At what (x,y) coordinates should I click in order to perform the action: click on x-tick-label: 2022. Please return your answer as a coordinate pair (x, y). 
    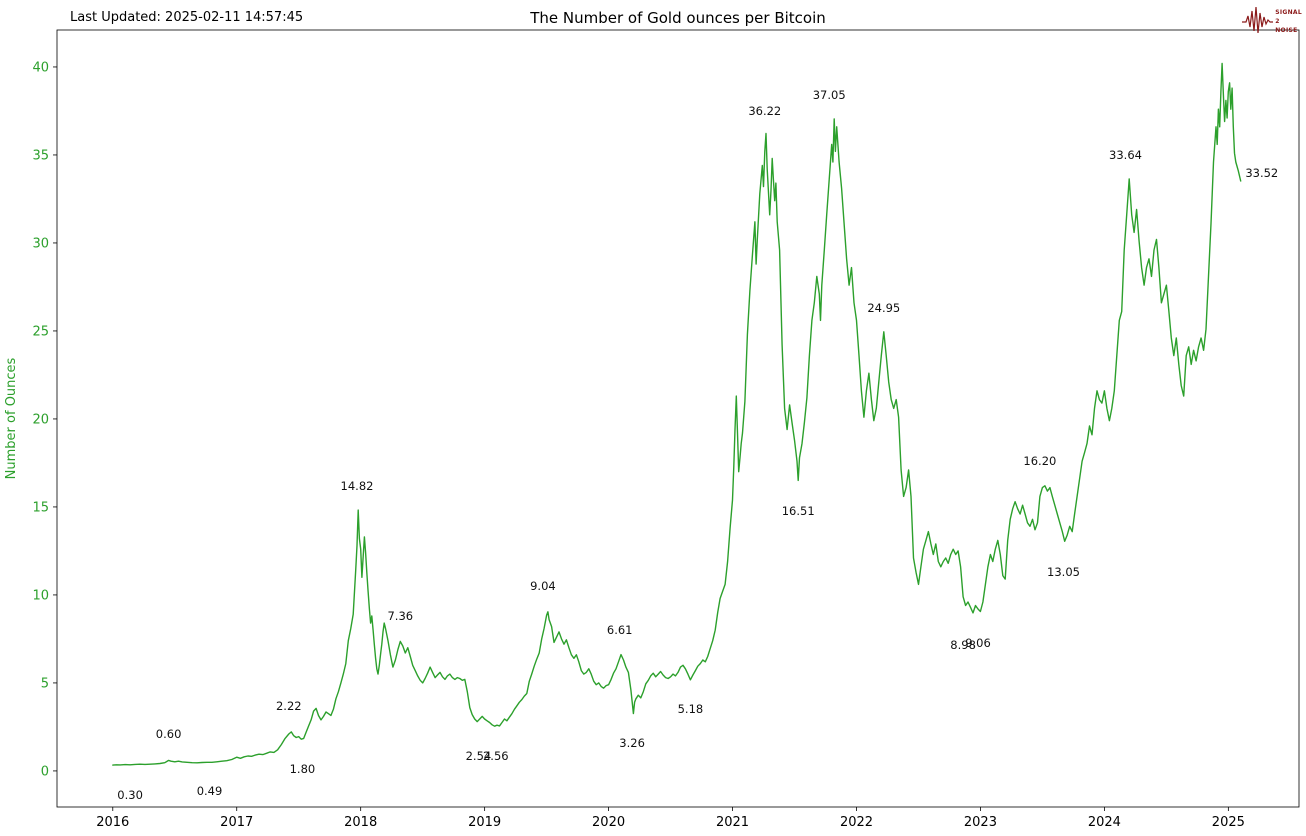
    Looking at the image, I should click on (856, 822).